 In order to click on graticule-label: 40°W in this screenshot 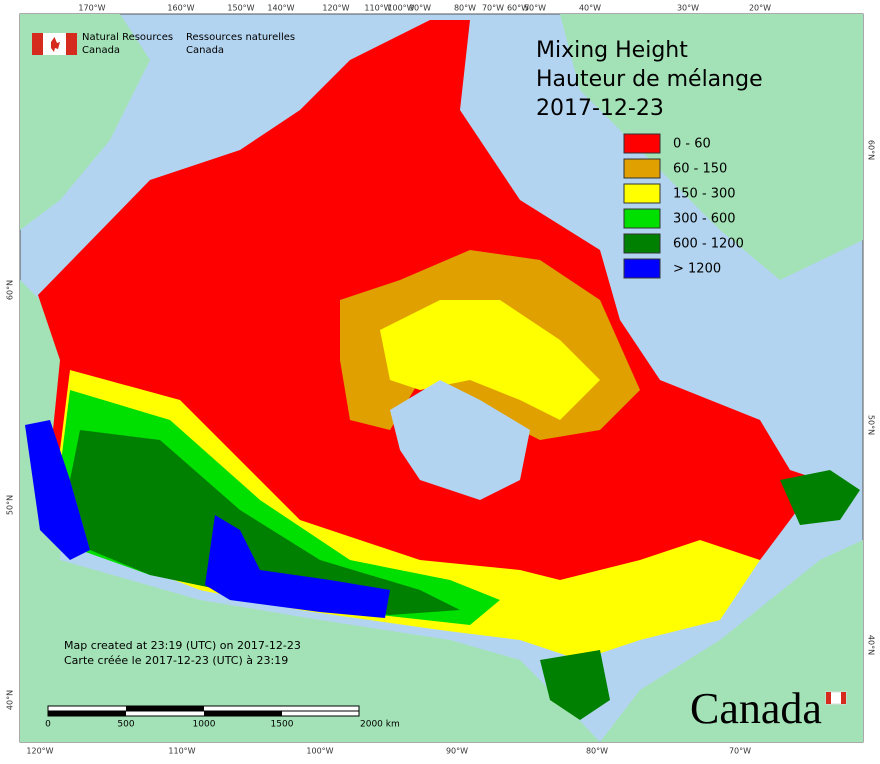, I will do `click(590, 8)`.